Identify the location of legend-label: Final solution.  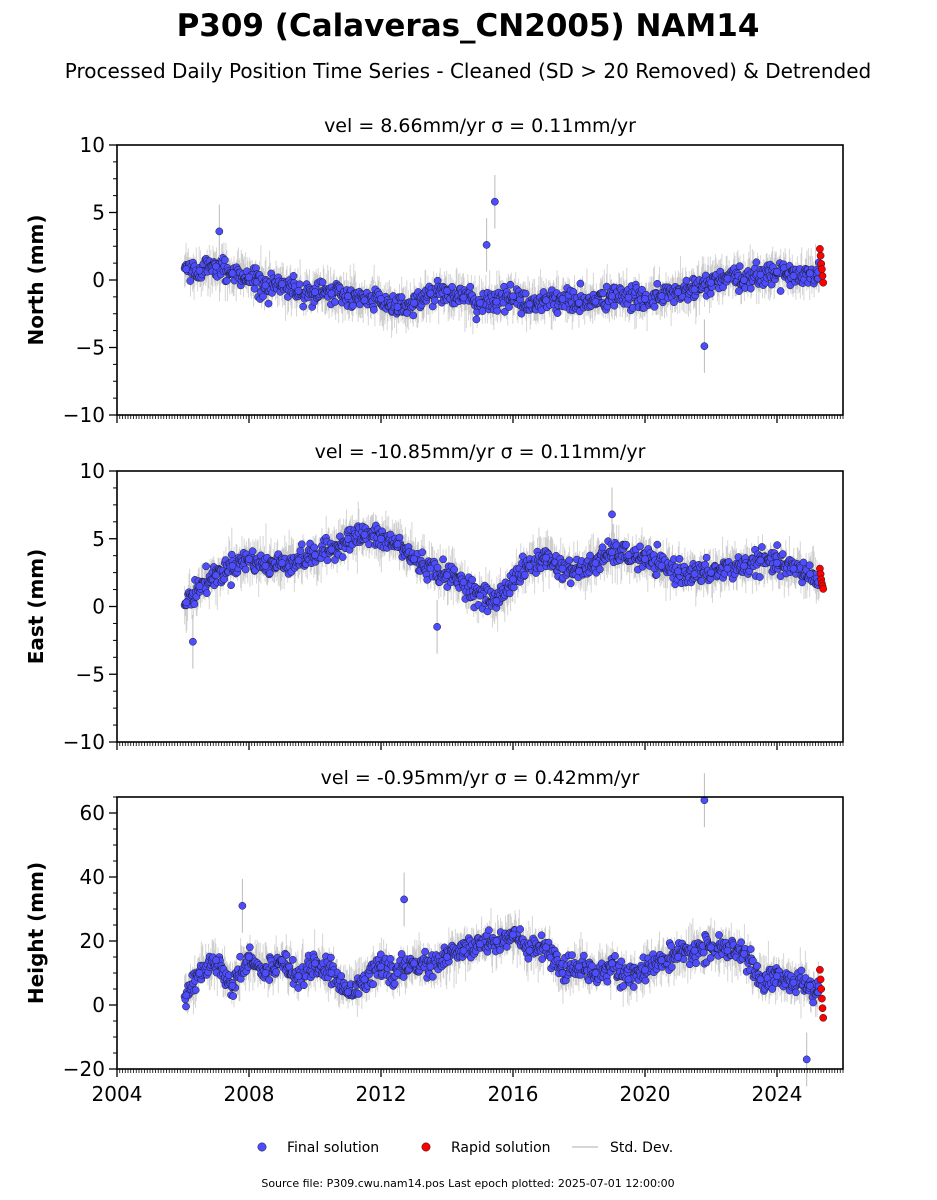
(333, 1148).